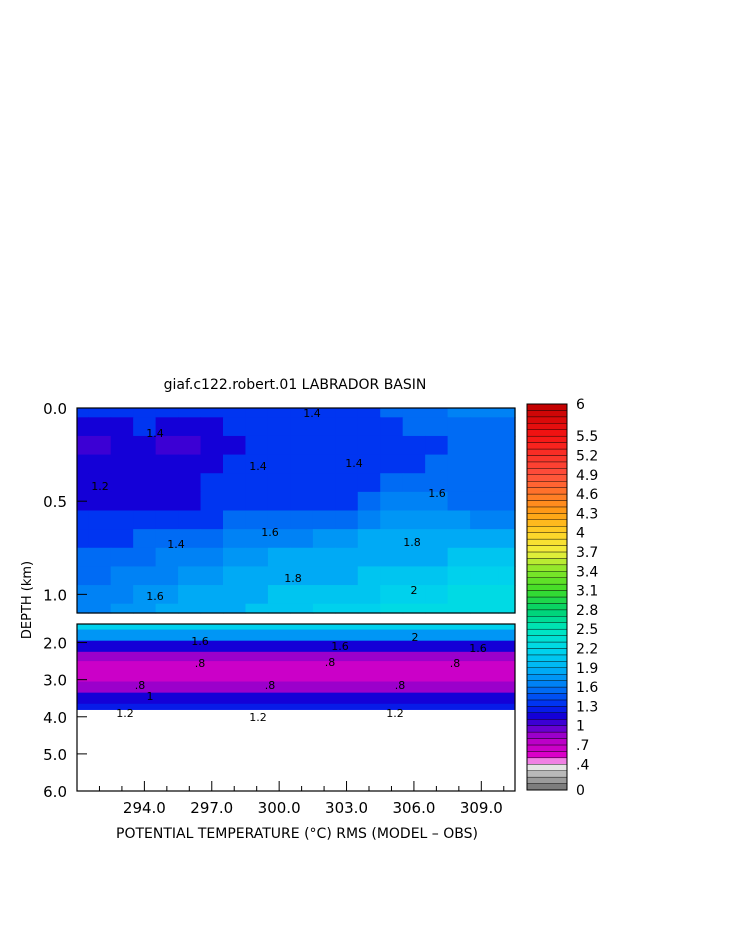 The width and height of the screenshot is (733, 945). What do you see at coordinates (413, 808) in the screenshot?
I see `x-tick-label: 306.0` at bounding box center [413, 808].